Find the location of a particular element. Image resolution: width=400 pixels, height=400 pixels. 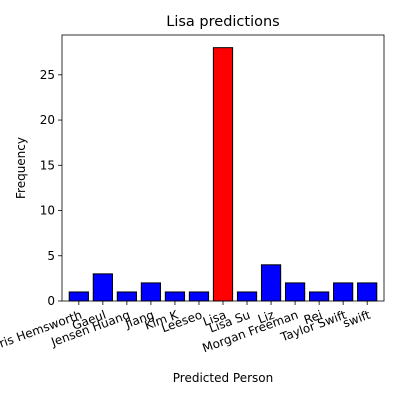

bar-chris-hemsworth is located at coordinates (78, 296).